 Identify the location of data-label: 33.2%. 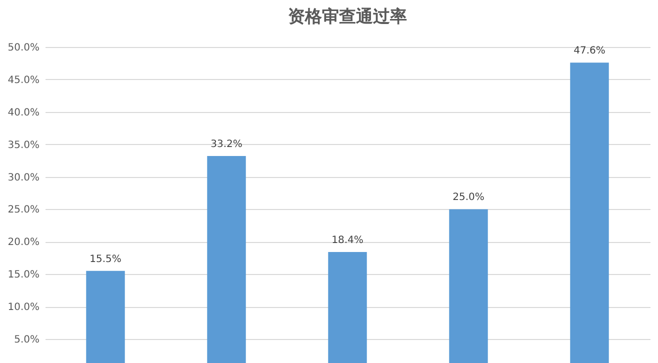
(226, 144).